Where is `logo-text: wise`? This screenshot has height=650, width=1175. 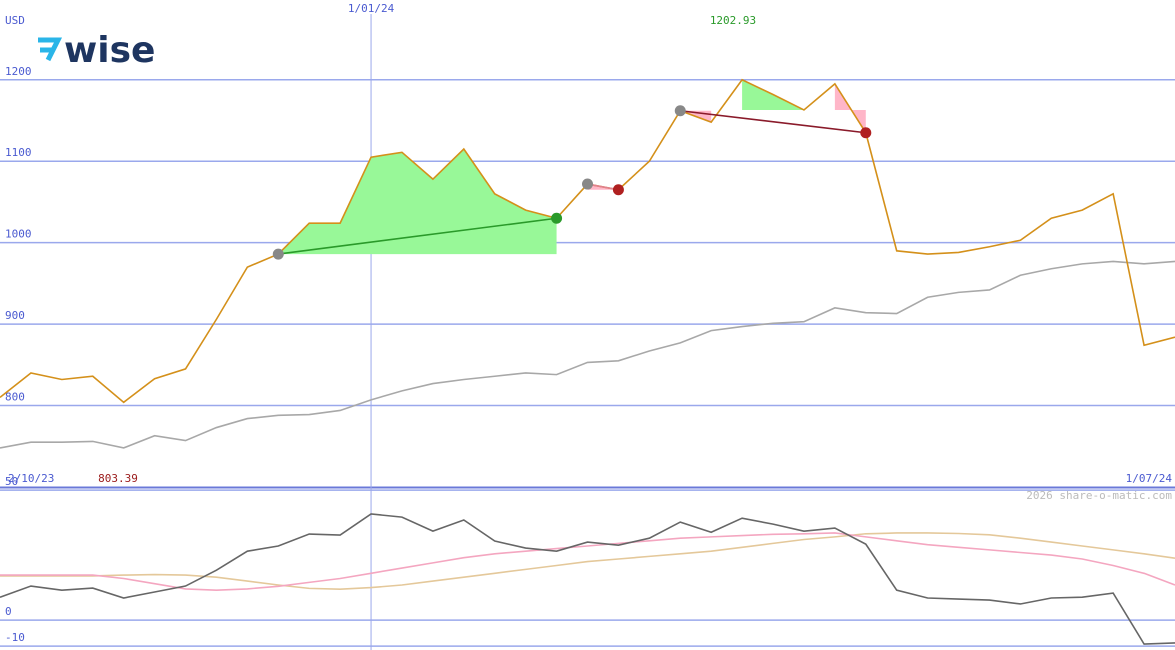
logo-text: wise is located at coordinates (109, 50).